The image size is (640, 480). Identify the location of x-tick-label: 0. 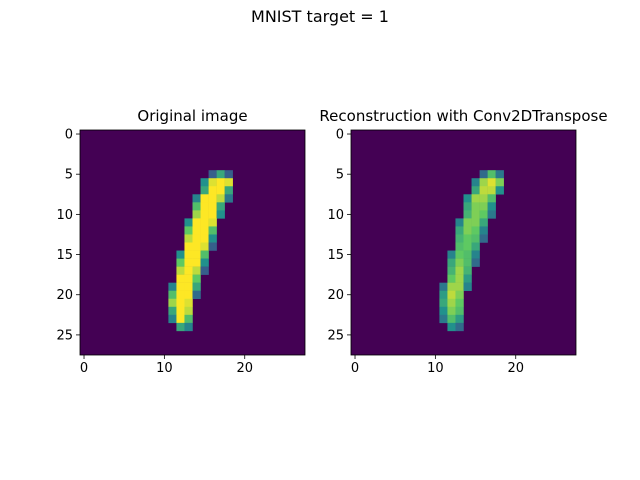
(84, 368).